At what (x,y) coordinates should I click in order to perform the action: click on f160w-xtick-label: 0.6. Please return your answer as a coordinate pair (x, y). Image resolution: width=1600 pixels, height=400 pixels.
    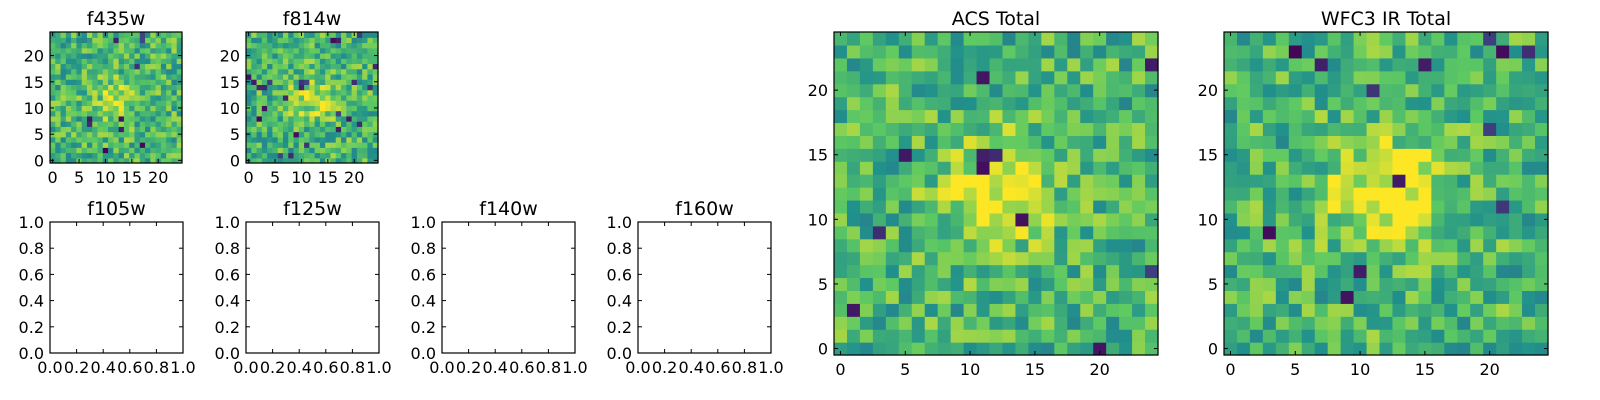
    Looking at the image, I should click on (717, 367).